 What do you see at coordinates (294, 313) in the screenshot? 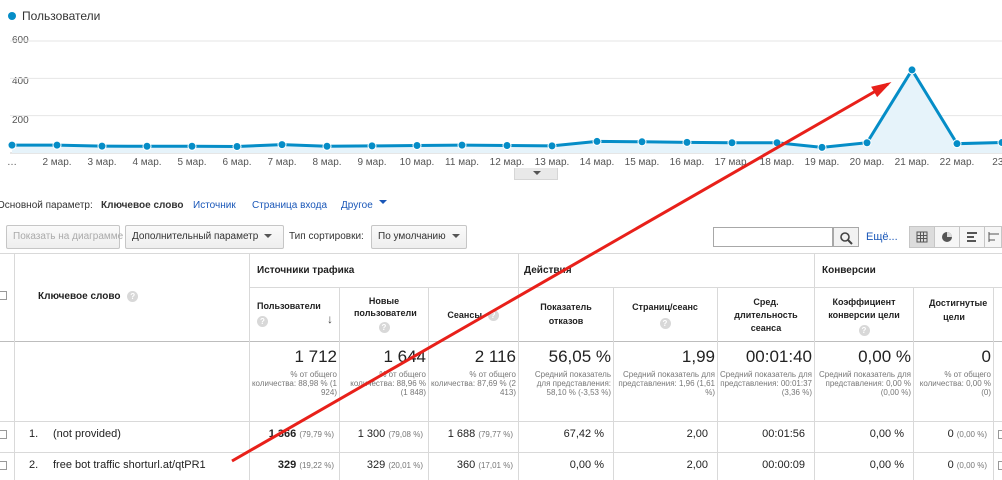
I see `column-header-users: Пользователи ? ↓` at bounding box center [294, 313].